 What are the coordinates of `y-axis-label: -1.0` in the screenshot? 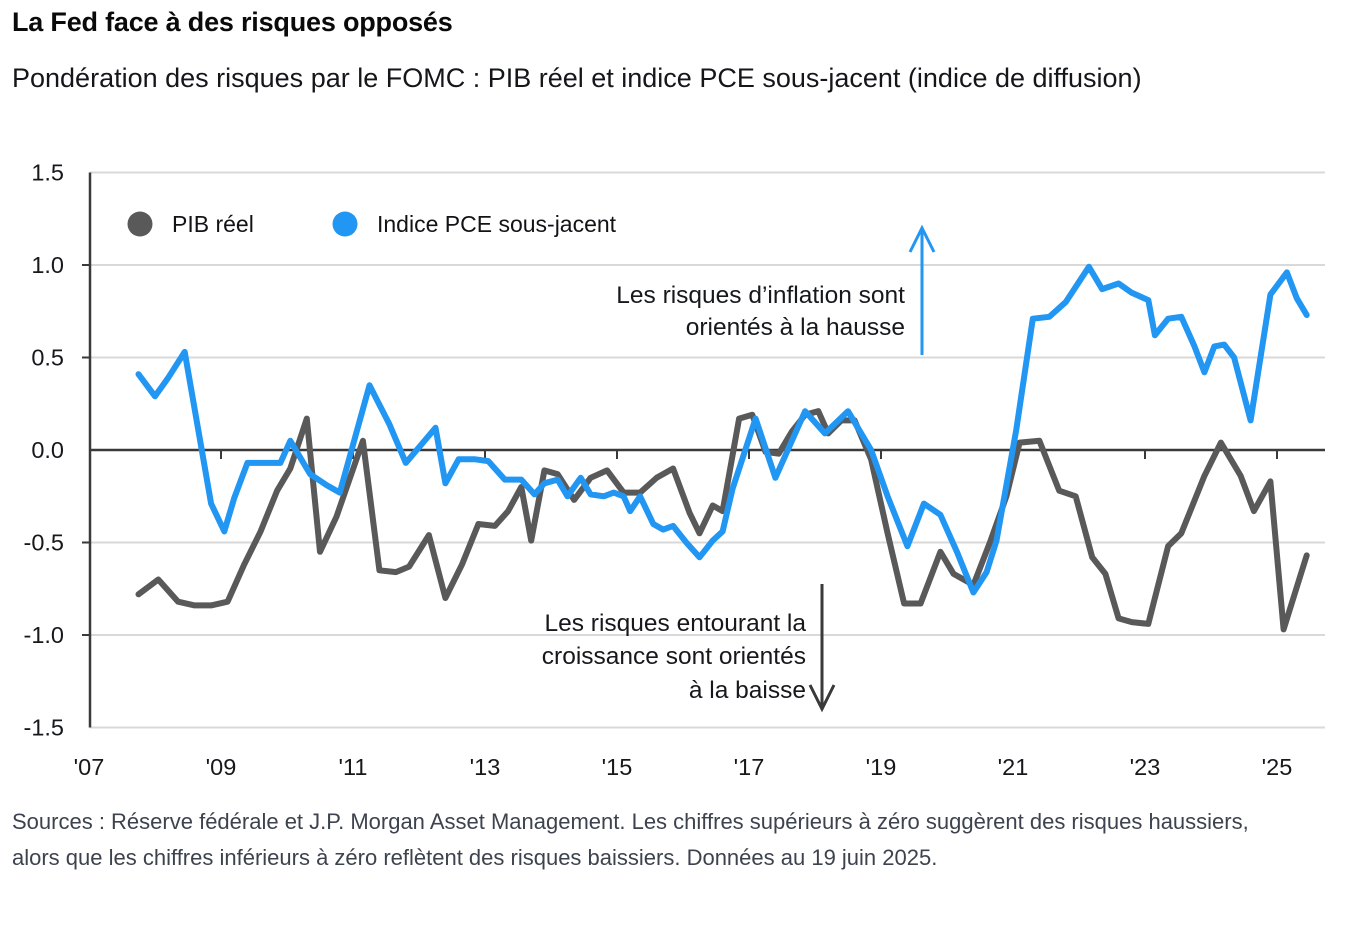 It's located at (44, 635).